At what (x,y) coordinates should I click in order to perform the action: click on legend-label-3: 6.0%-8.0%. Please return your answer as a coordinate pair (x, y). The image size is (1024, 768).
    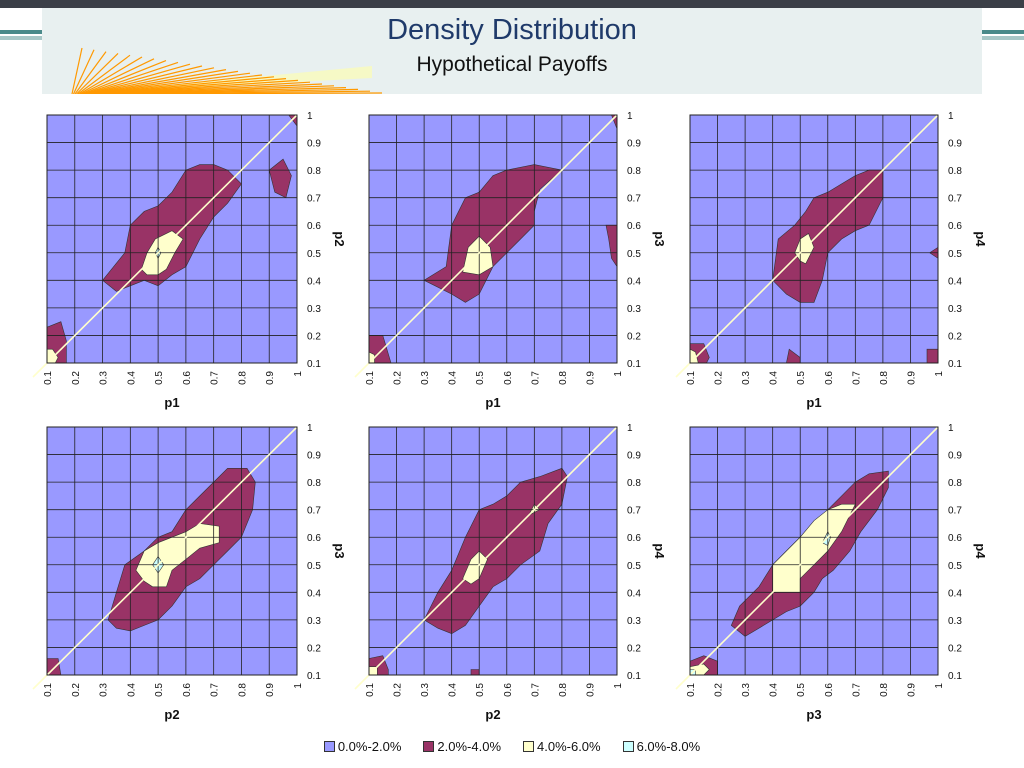
    Looking at the image, I should click on (668, 746).